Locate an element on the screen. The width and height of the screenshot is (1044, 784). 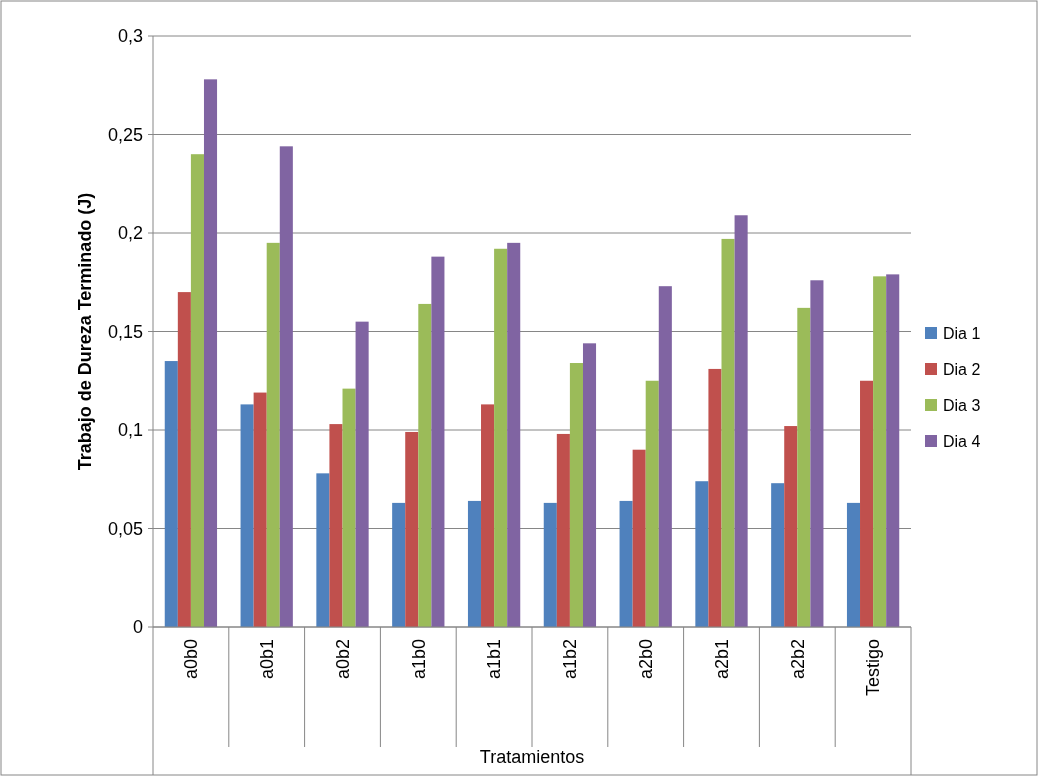
x-tick-label: a0b1 is located at coordinates (267, 659).